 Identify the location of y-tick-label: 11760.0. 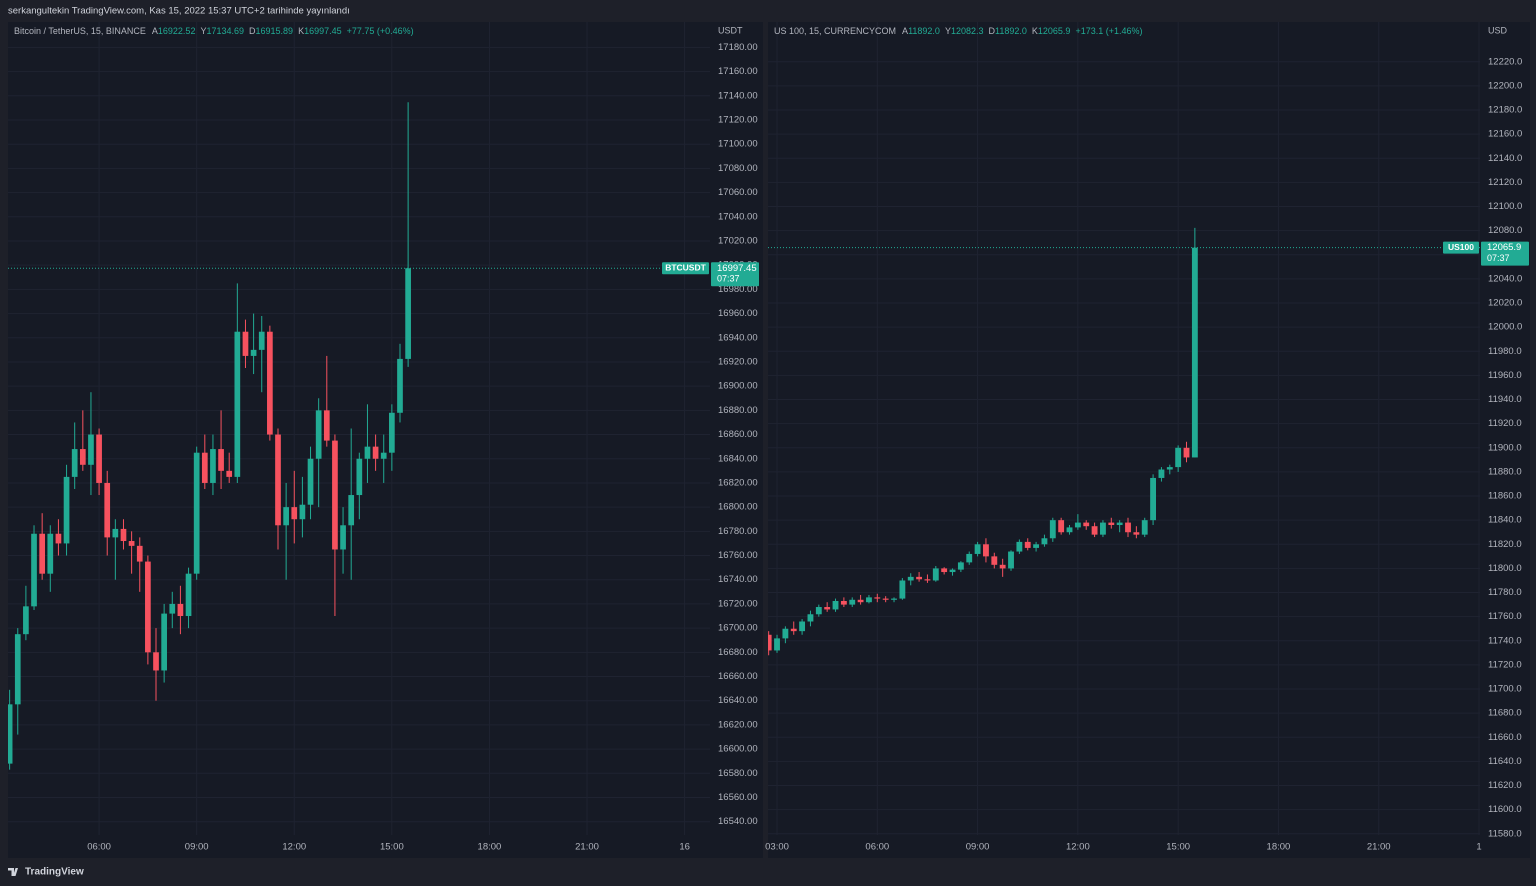
(1505, 616).